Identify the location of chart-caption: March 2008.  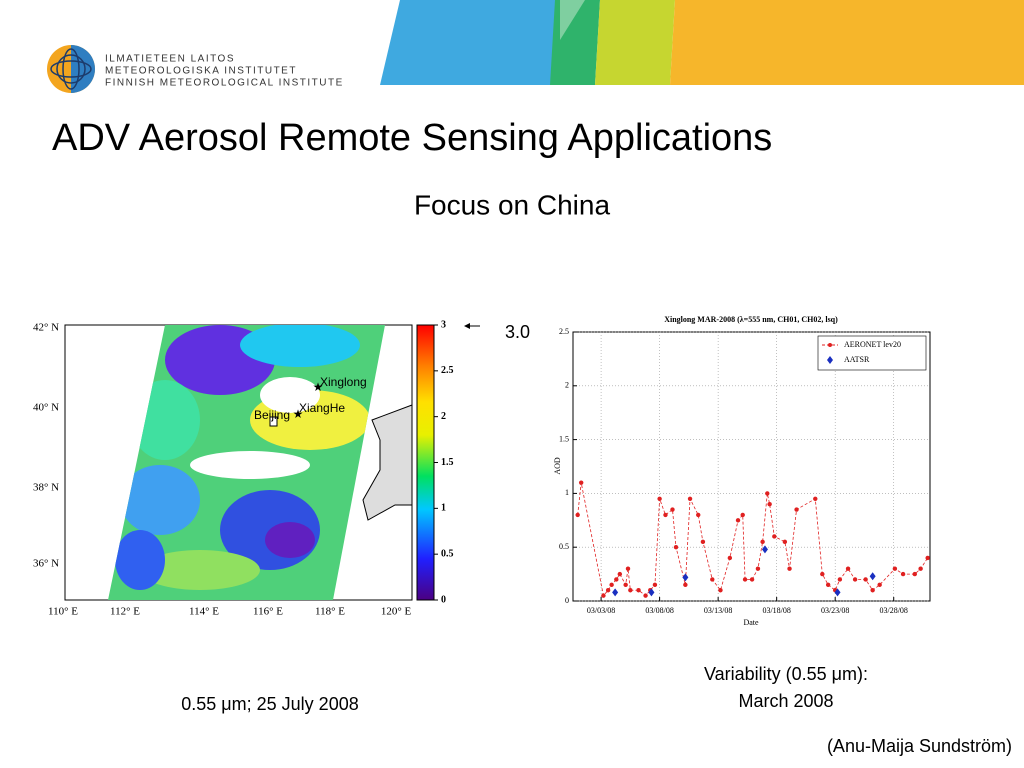
(785, 701).